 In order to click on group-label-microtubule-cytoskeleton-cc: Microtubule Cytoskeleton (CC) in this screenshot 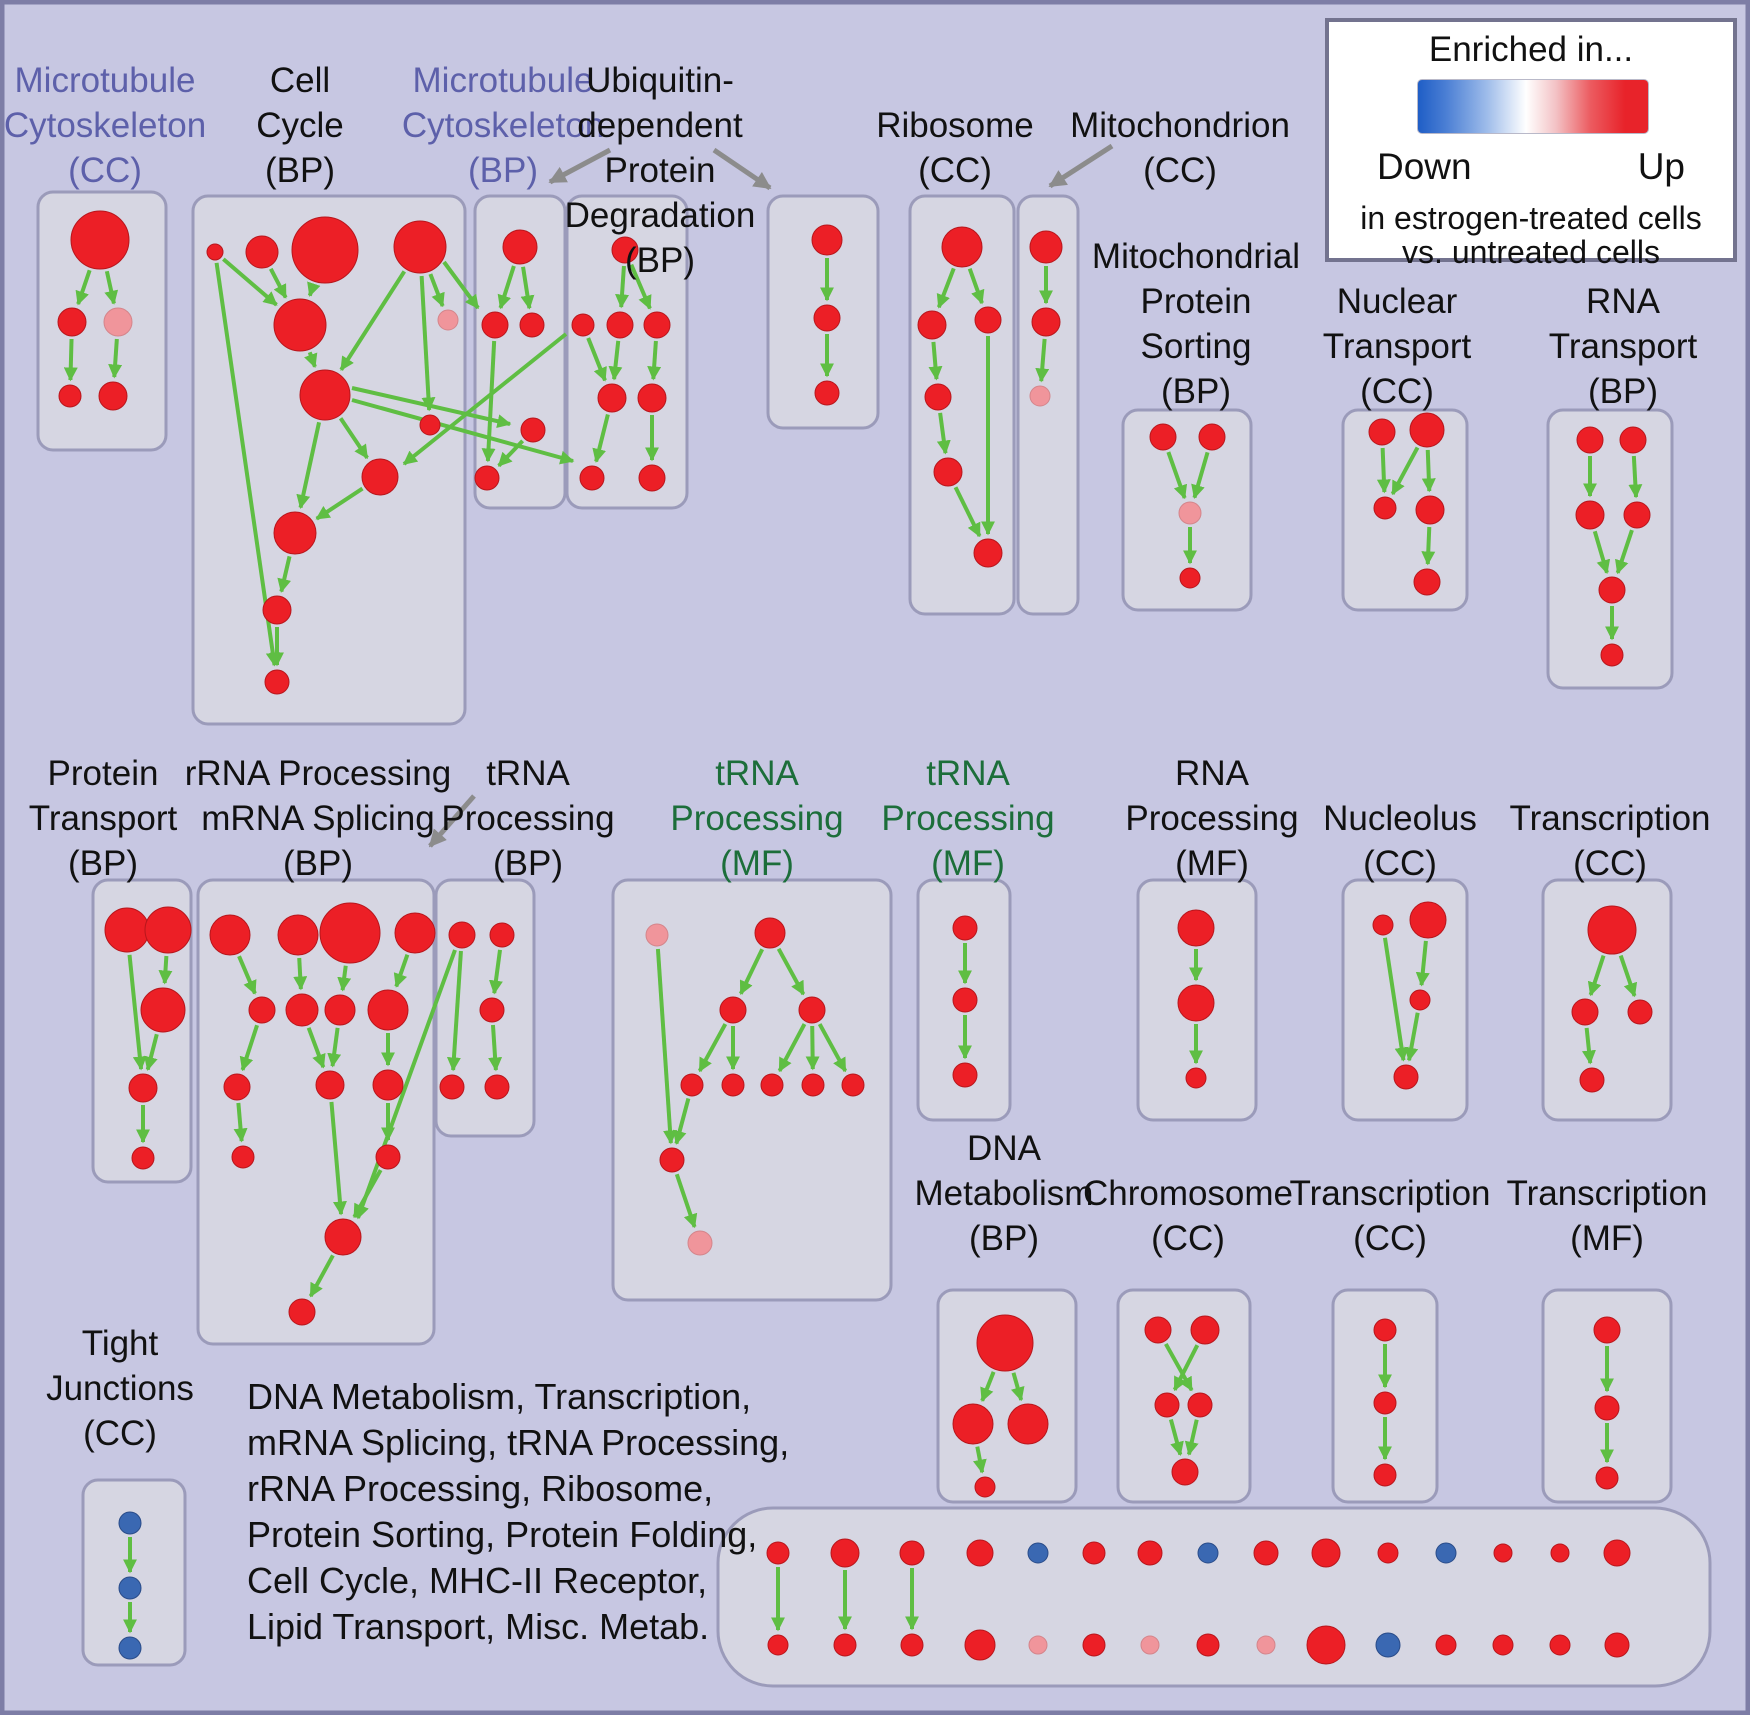, I will do `click(105, 125)`.